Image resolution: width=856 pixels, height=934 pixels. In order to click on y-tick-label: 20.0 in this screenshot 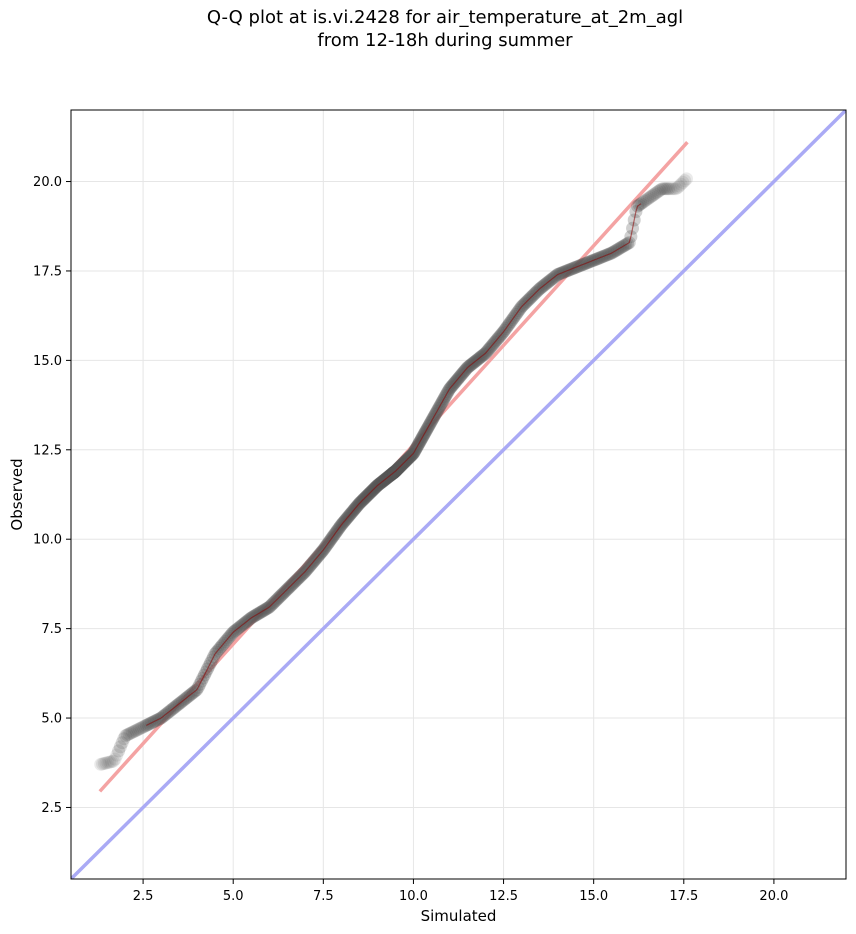, I will do `click(47, 182)`.